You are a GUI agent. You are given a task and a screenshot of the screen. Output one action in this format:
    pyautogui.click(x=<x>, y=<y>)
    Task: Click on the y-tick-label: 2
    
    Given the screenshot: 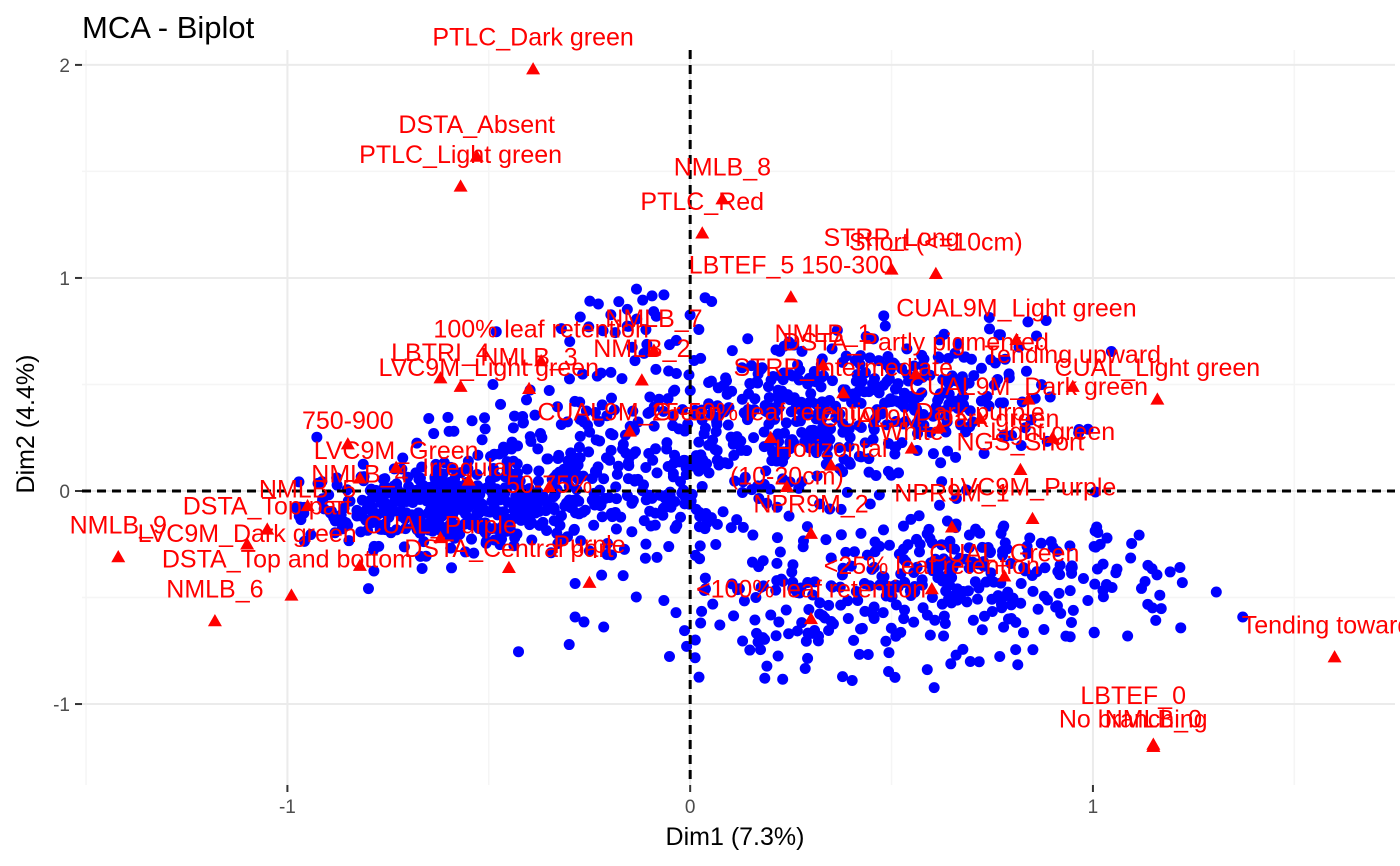 What is the action you would take?
    pyautogui.click(x=64, y=66)
    